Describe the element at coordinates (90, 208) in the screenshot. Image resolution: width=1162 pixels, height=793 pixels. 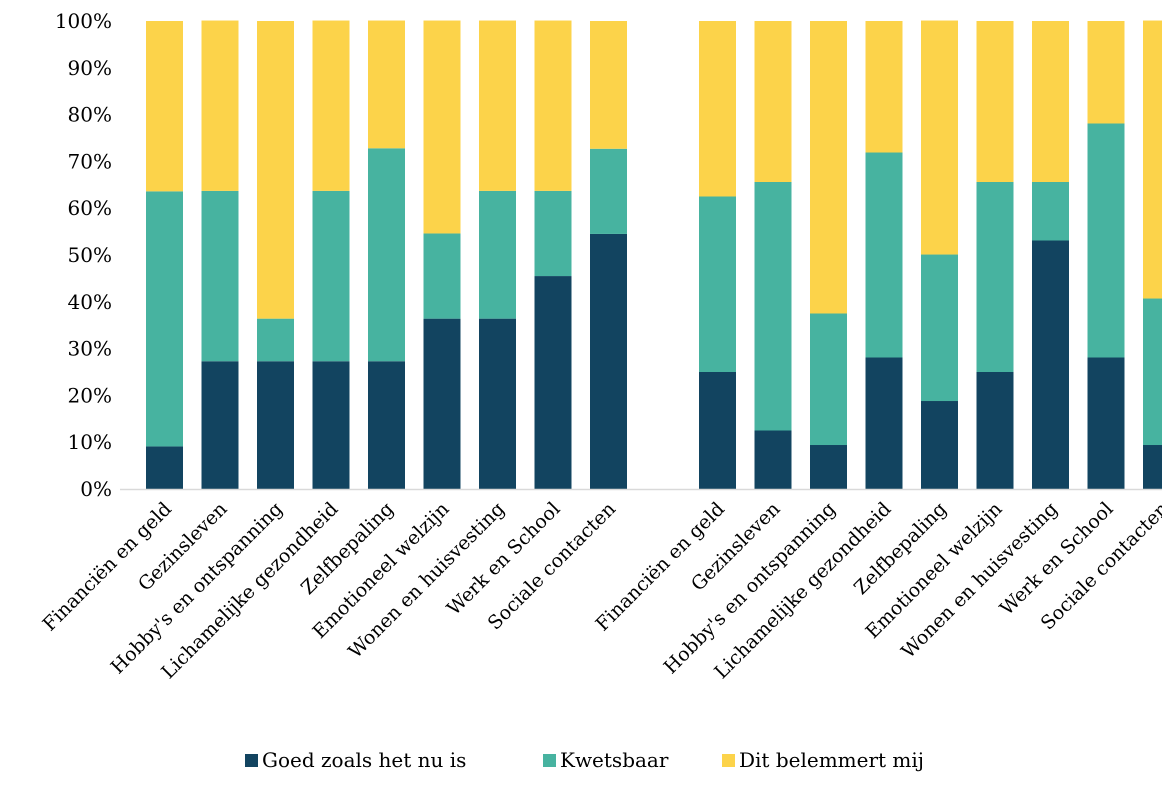
I see `y-tick-label: 60%` at that location.